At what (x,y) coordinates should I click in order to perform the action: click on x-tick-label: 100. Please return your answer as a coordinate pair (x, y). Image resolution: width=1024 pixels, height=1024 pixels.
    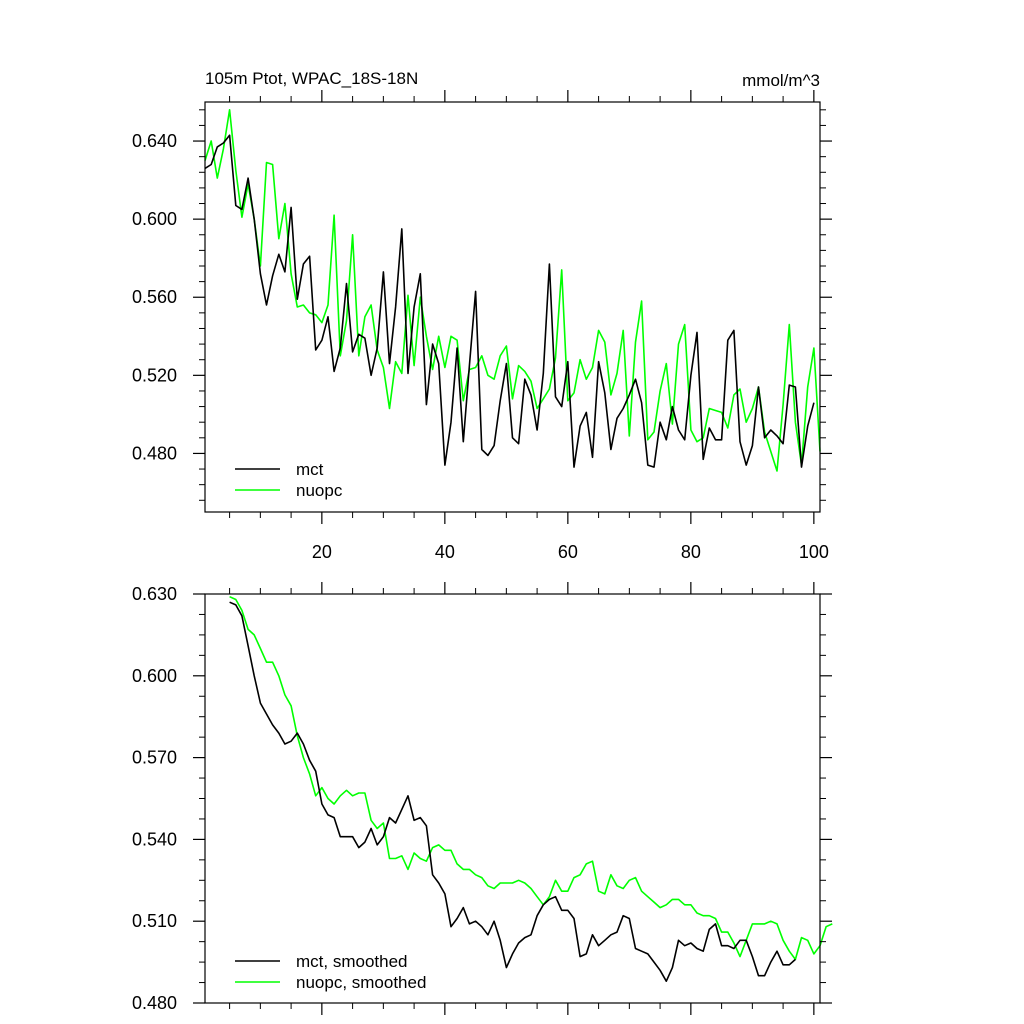
    Looking at the image, I should click on (814, 552).